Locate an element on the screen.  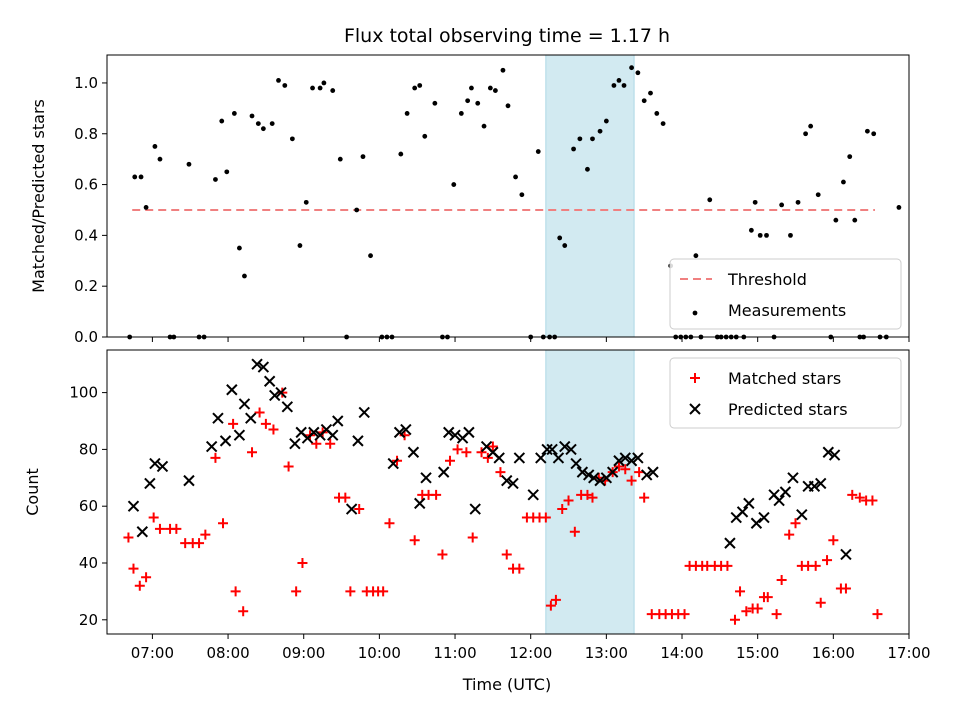
y-tick-label: 100 is located at coordinates (83, 393).